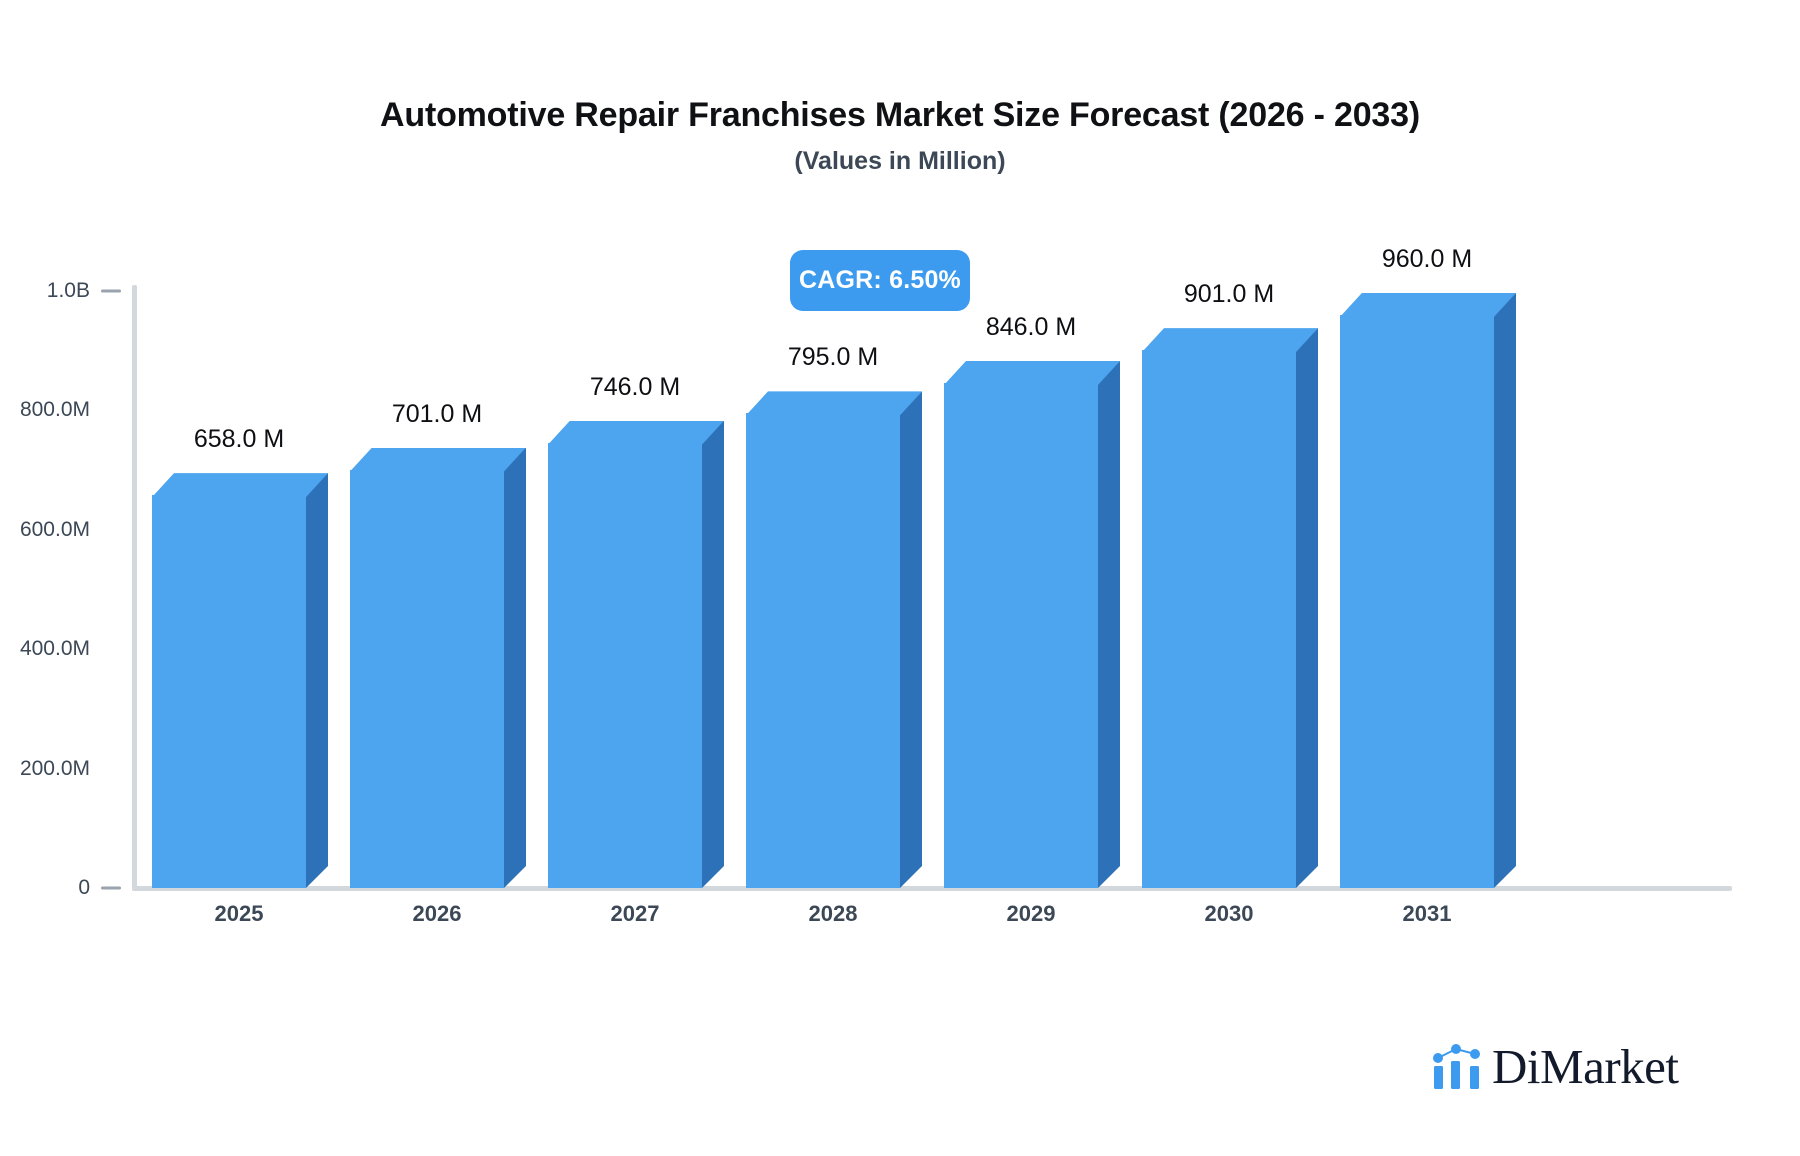  I want to click on bar-2028, so click(834, 639).